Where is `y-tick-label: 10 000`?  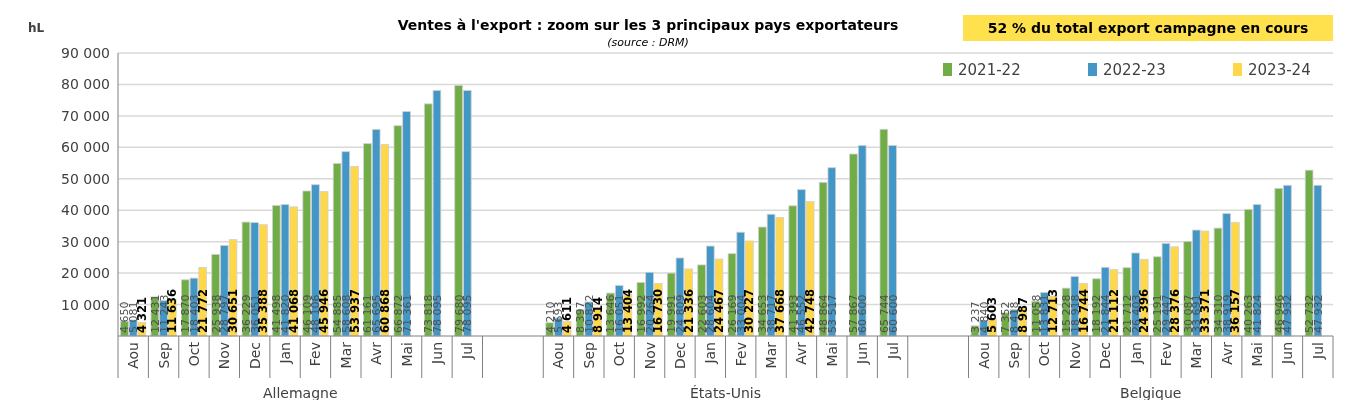 y-tick-label: 10 000 is located at coordinates (85, 304).